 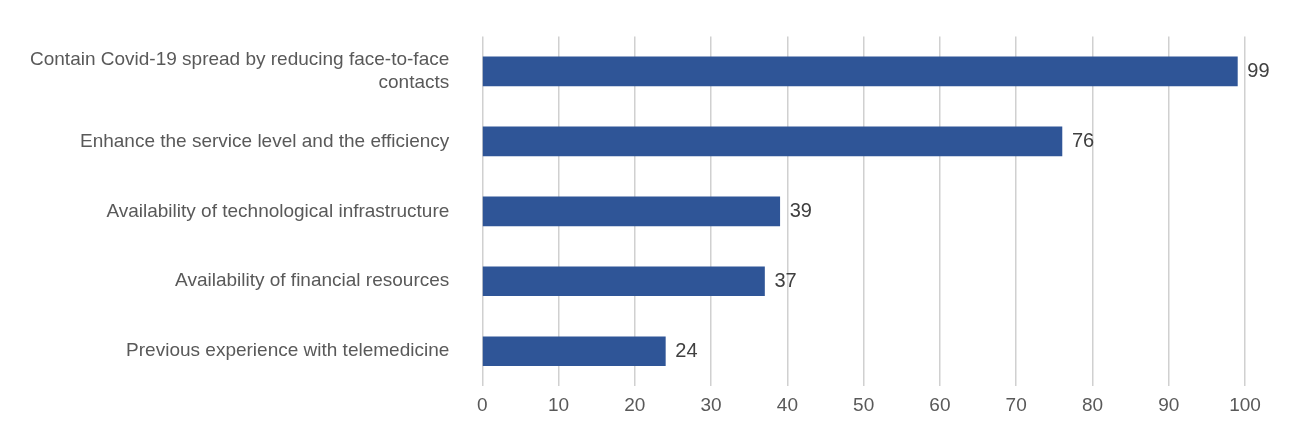 I want to click on x-tick-label: 100, so click(x=1245, y=404).